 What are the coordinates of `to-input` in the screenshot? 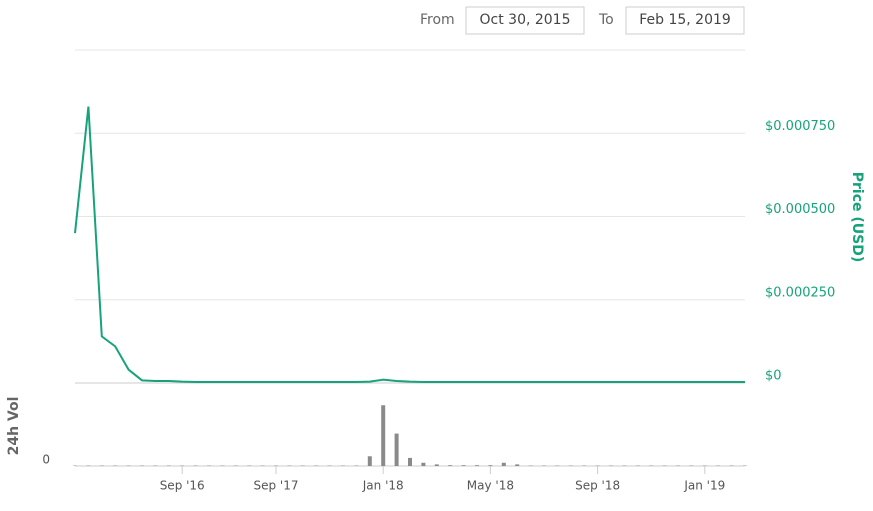 It's located at (685, 20).